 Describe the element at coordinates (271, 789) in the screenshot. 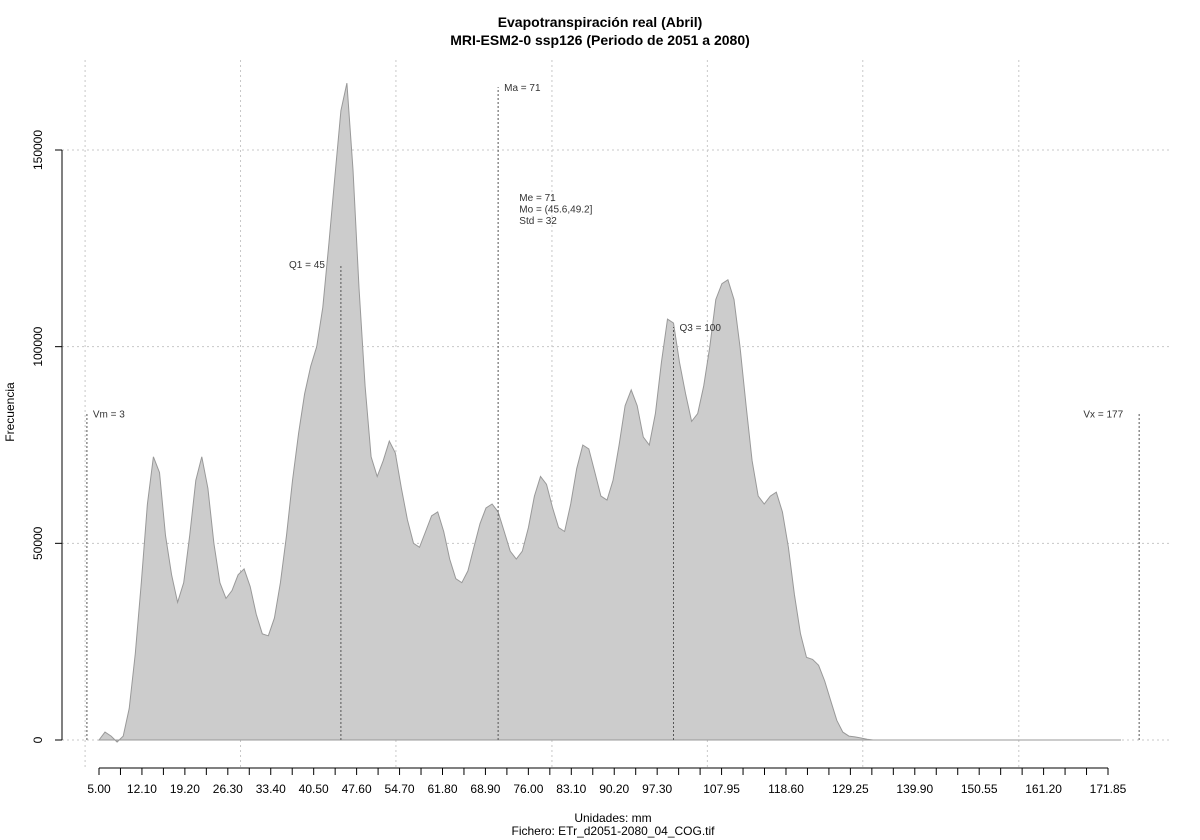

I see `x-tick-label: 33.40` at that location.